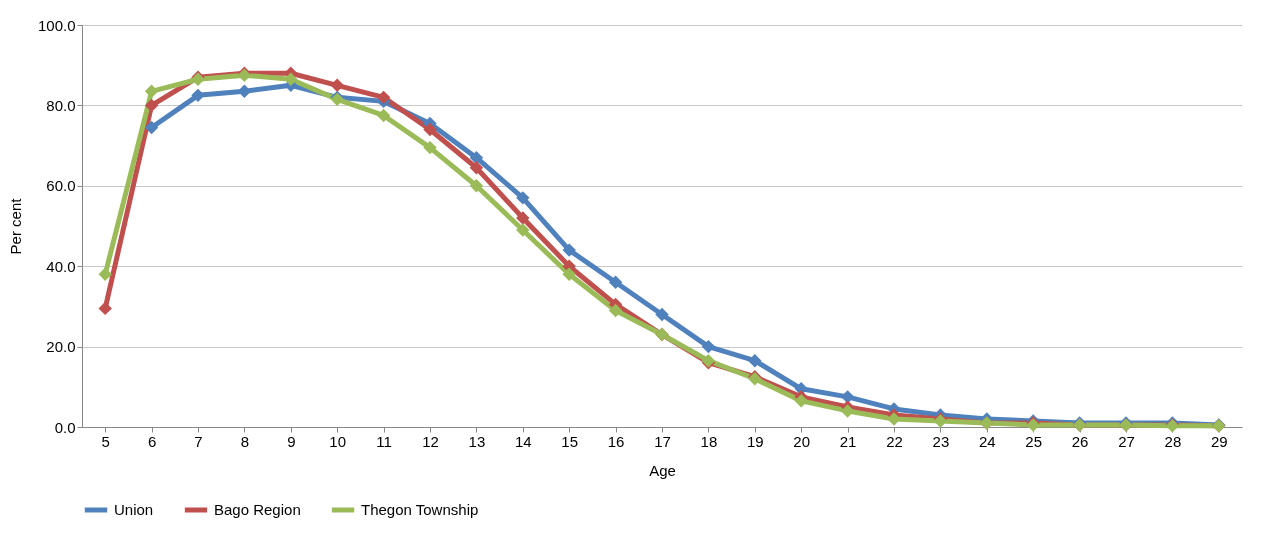 The image size is (1284, 546). What do you see at coordinates (152, 441) in the screenshot?
I see `x-tick-label: 6` at bounding box center [152, 441].